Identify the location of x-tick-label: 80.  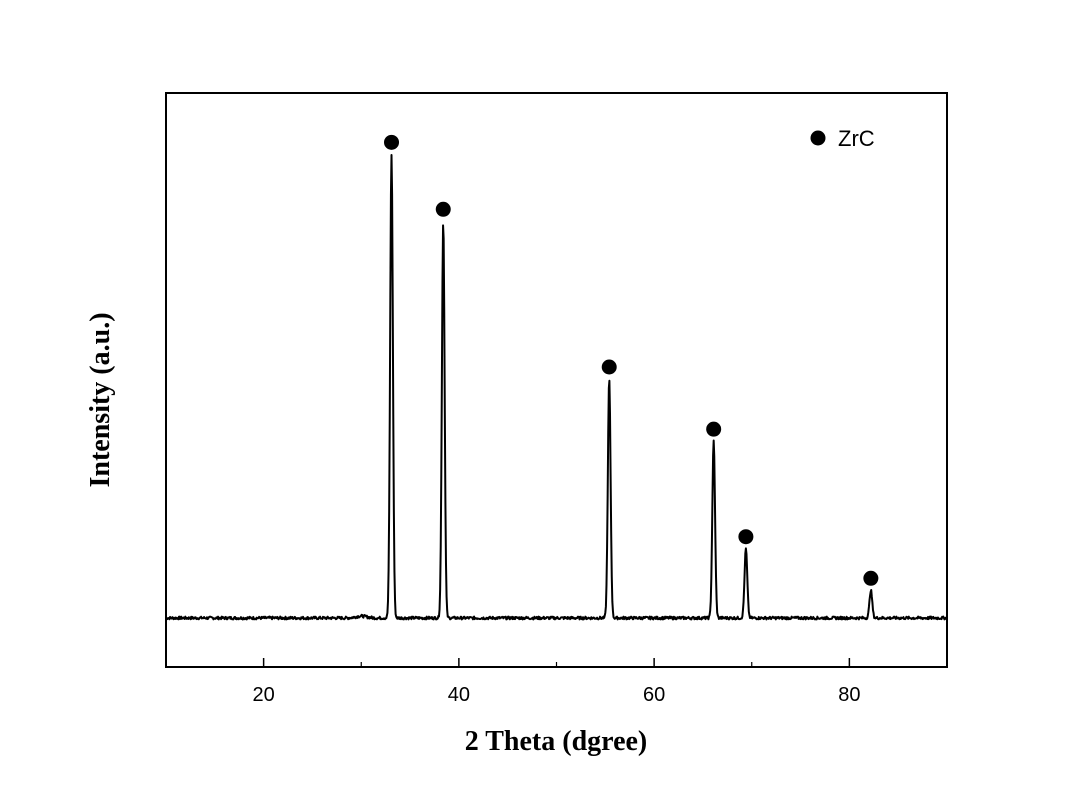
(849, 695).